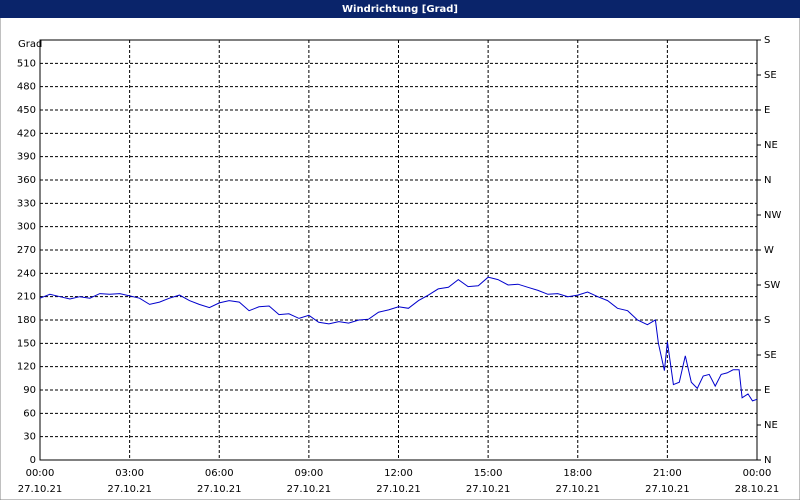 The height and width of the screenshot is (500, 800). What do you see at coordinates (26, 203) in the screenshot?
I see `y-tick-label: 330` at bounding box center [26, 203].